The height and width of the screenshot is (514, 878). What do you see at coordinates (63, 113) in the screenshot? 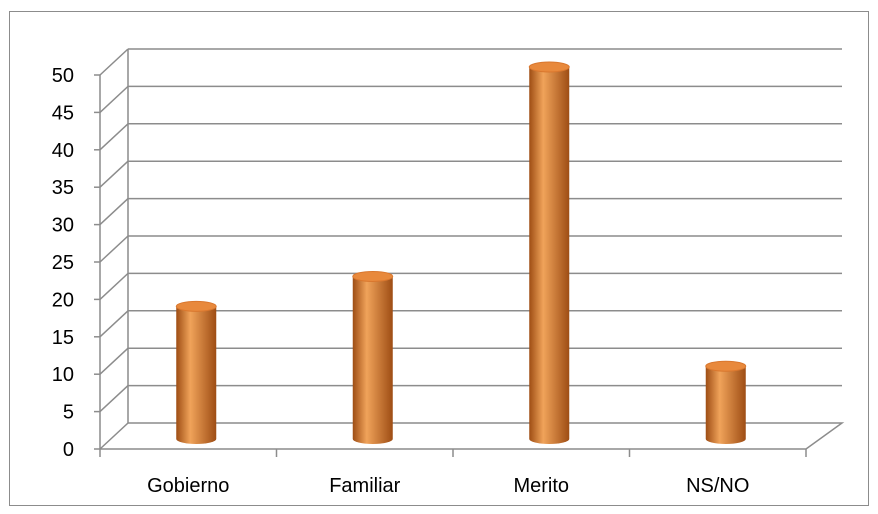
I see `y-tick-label: 45` at bounding box center [63, 113].